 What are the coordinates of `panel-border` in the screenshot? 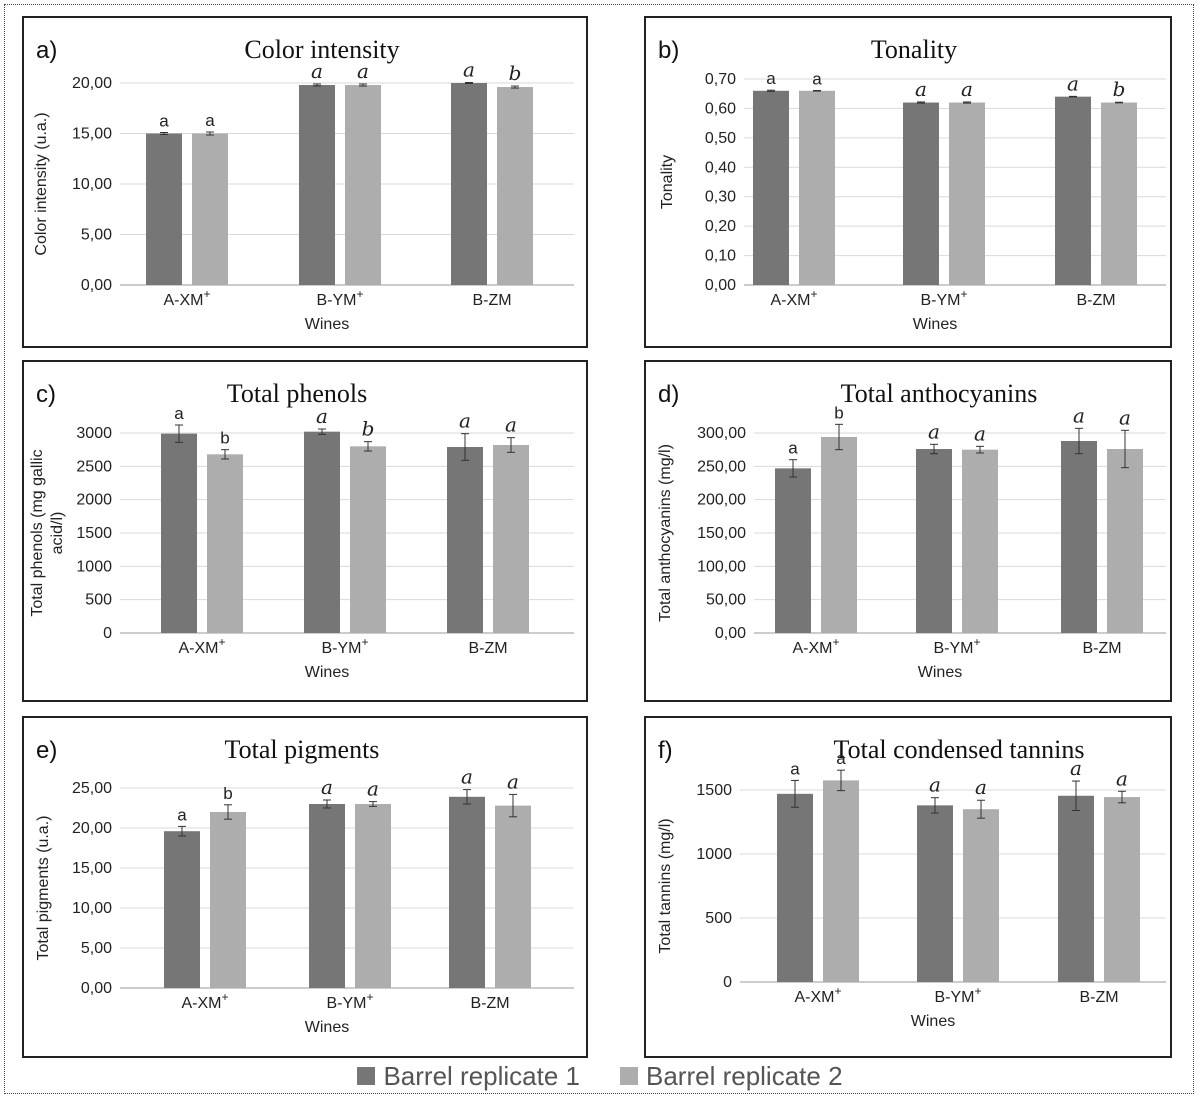 It's located at (305, 182).